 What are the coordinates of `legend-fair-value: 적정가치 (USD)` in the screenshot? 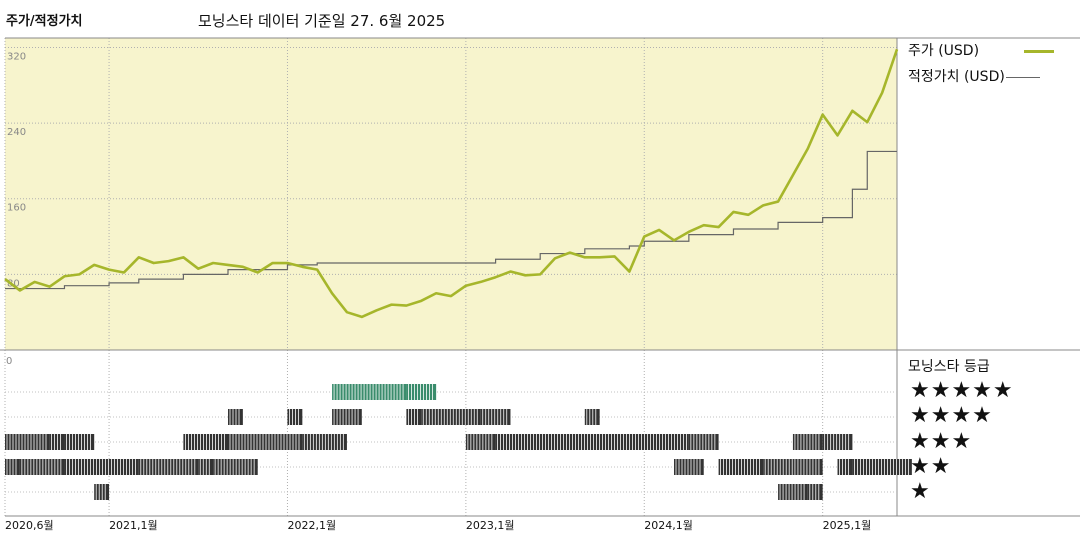 It's located at (974, 76).